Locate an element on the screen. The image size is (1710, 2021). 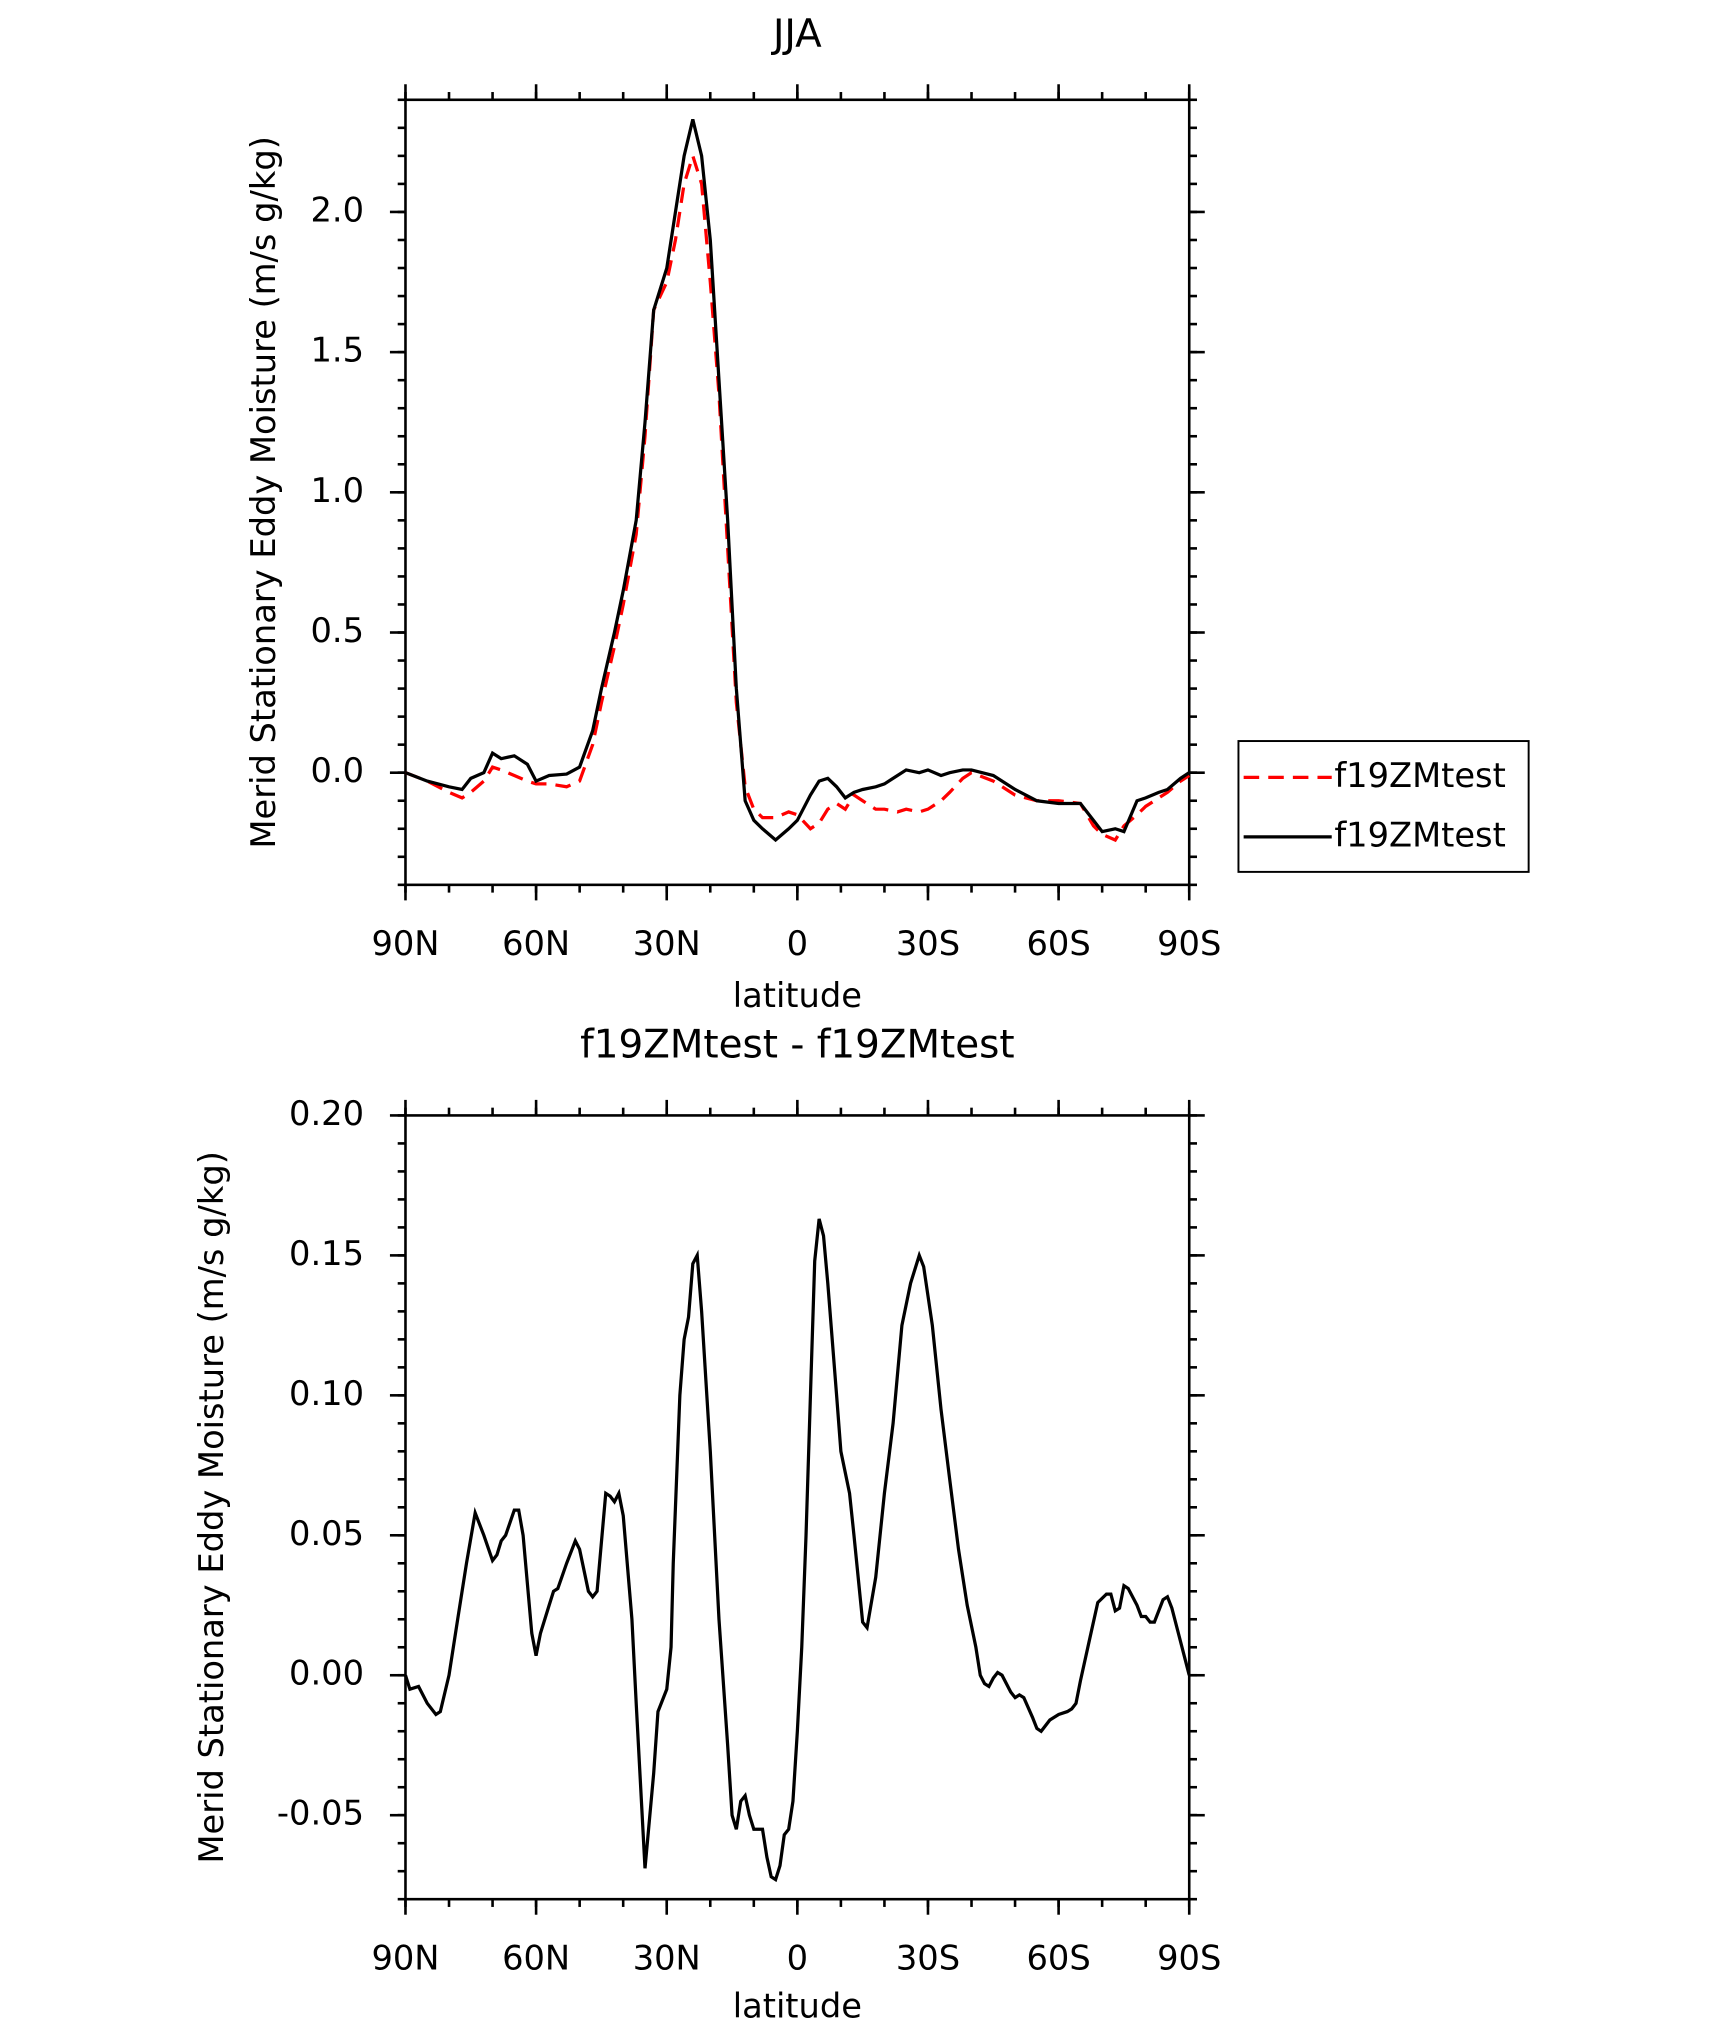
y-tick-label: 1.0 is located at coordinates (337, 490).